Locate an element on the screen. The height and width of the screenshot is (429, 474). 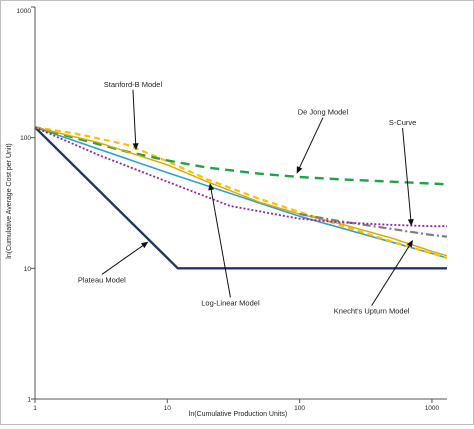
annotation-label-plateau: Plateau Model is located at coordinates (102, 279).